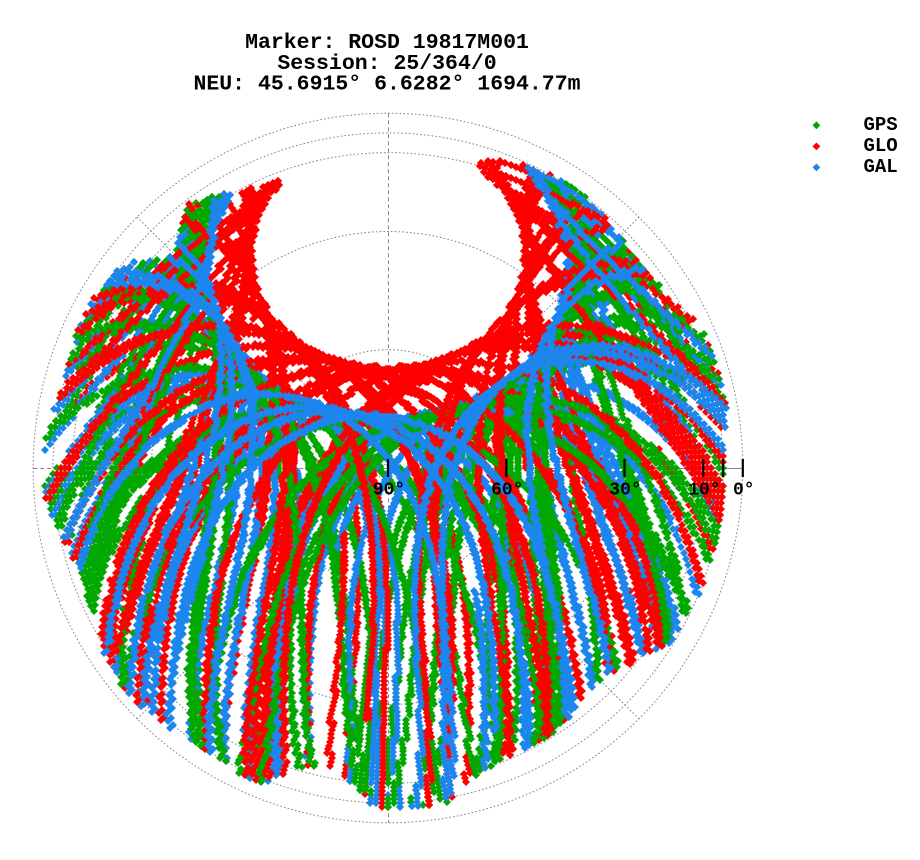  I want to click on svg-text: NEU: 45.6915° 6.6282° 1694.77m, so click(386, 85).